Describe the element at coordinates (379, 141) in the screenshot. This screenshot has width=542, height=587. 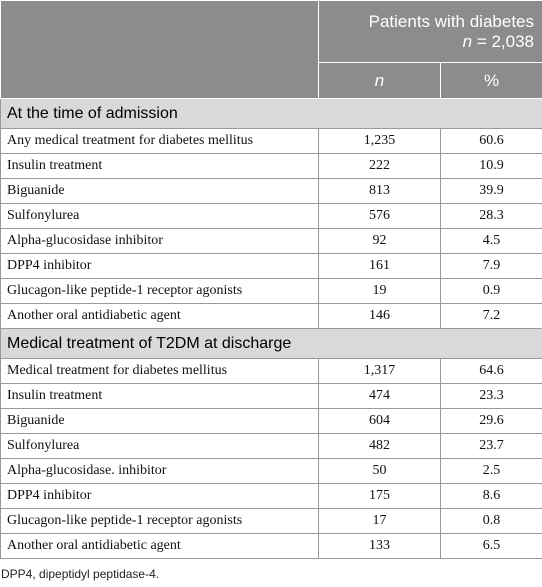
I see `value-cell: 1,235` at that location.